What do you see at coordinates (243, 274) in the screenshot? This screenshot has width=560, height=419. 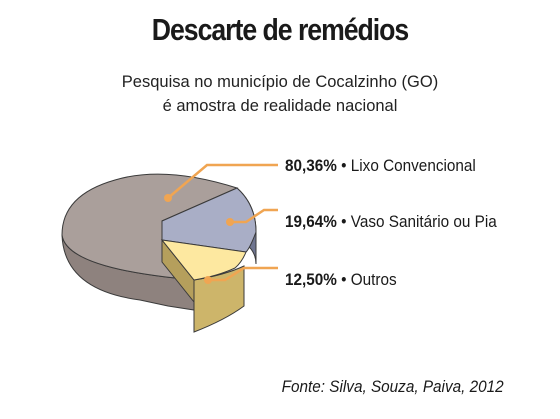 I see `leader-line-outros` at bounding box center [243, 274].